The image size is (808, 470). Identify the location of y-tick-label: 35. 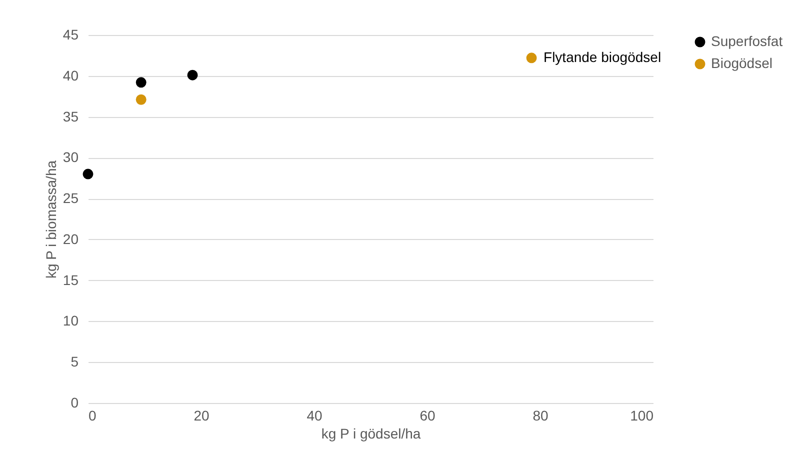
(70, 116).